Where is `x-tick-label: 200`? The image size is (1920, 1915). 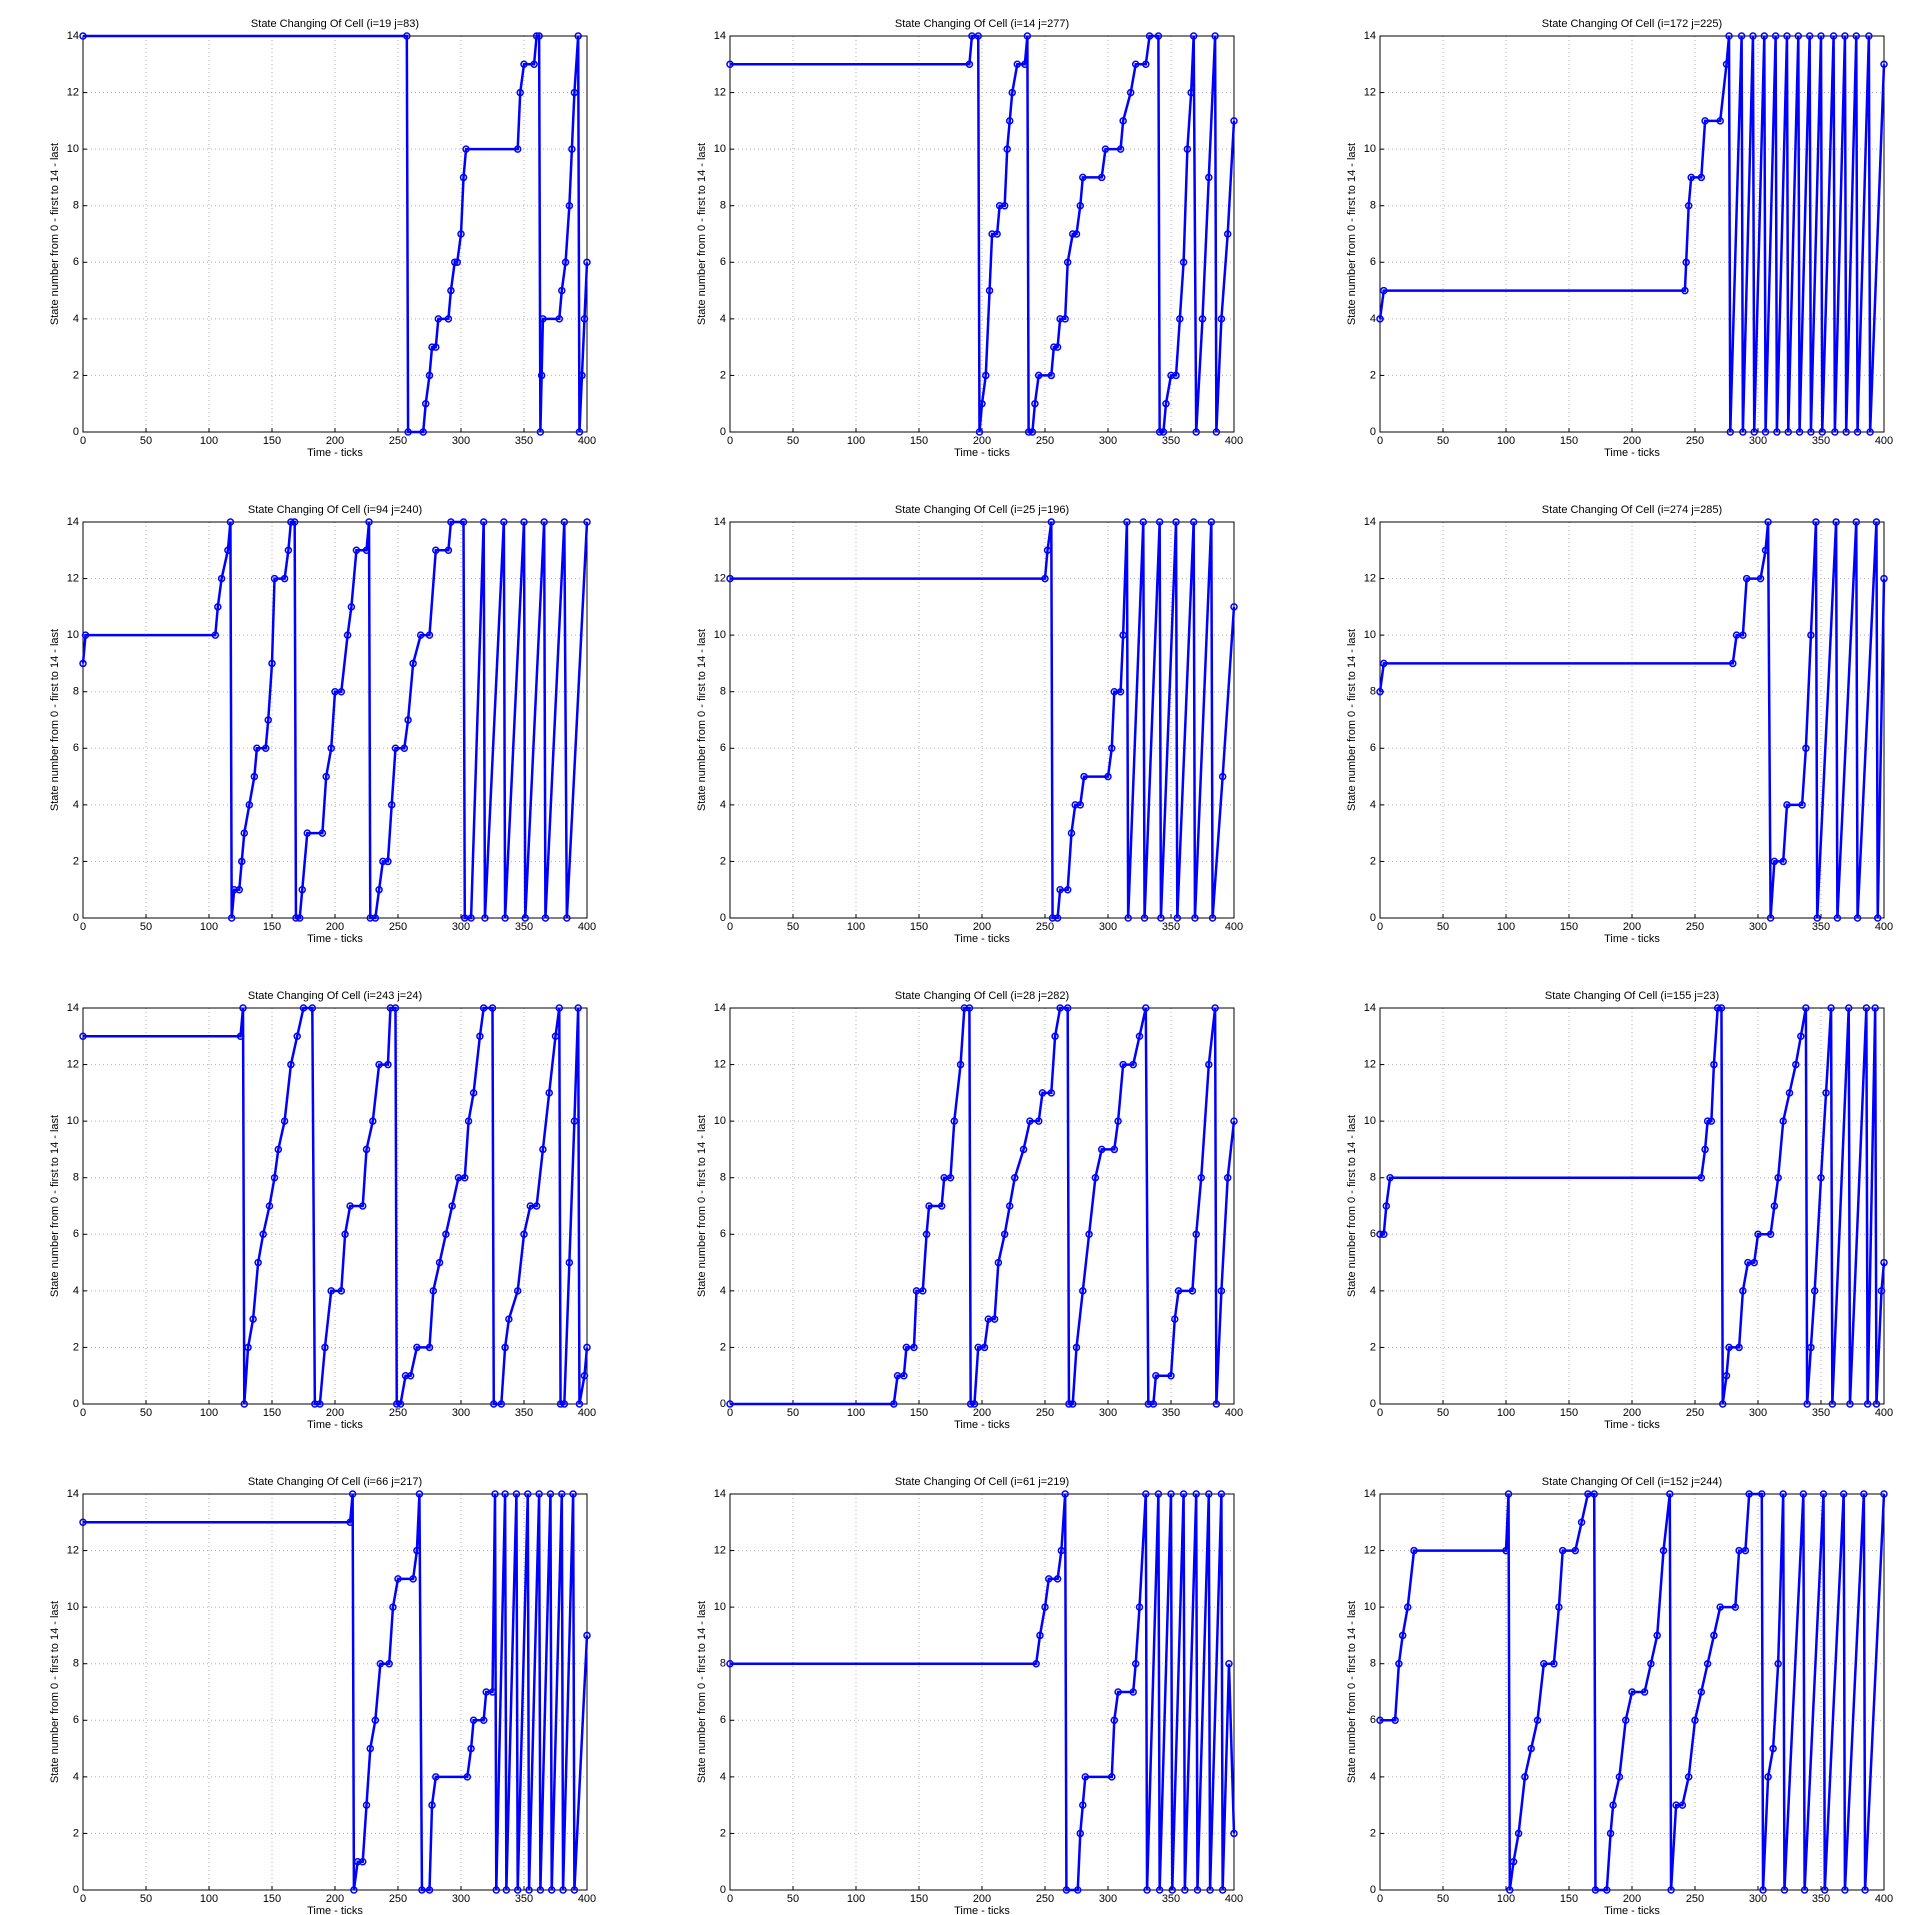
x-tick-label: 200 is located at coordinates (1632, 1413).